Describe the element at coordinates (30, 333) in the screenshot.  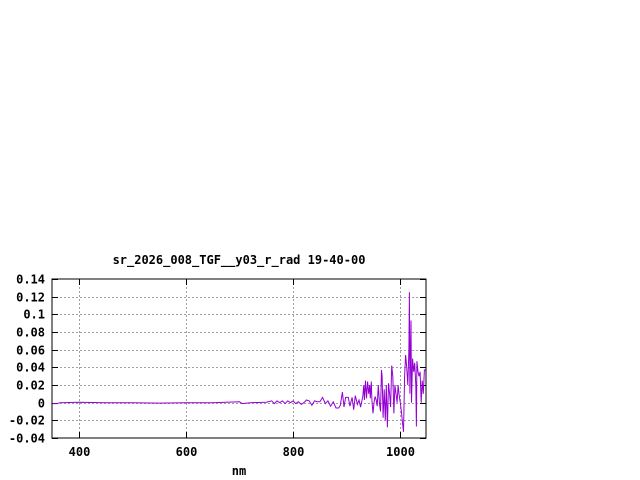
I see `y-tick-label: 0.08` at that location.